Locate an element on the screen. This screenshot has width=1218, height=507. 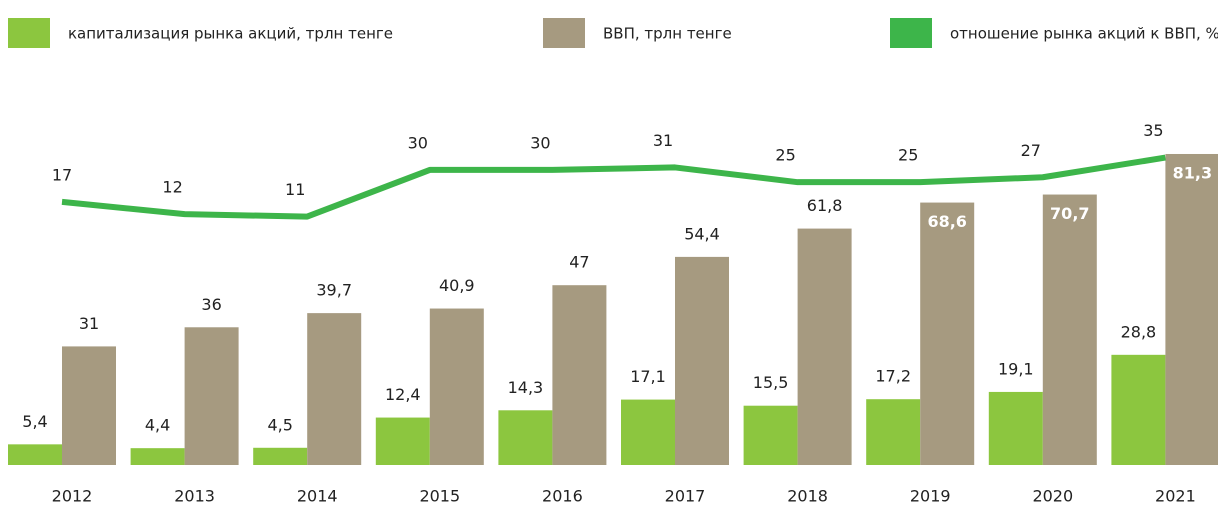
value-label: 31 is located at coordinates (89, 323).